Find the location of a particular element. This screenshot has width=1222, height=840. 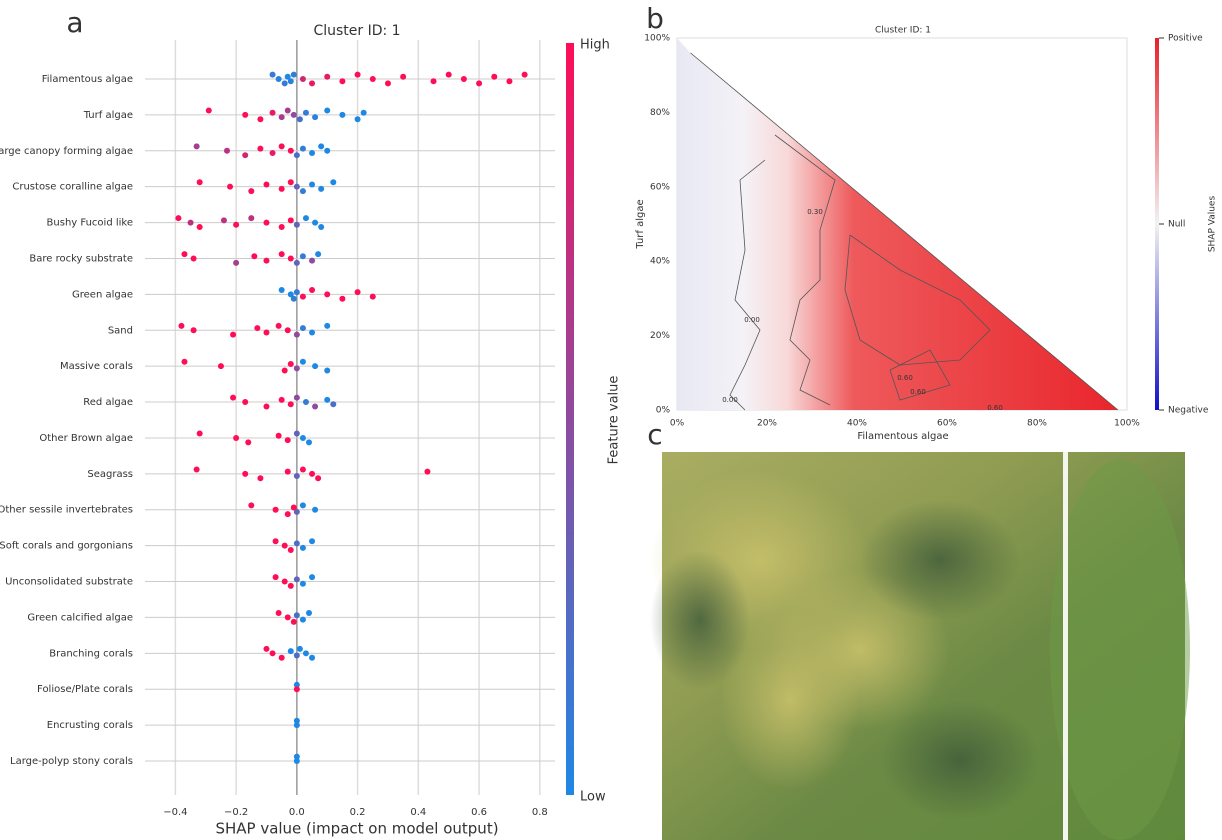

x-tick-label: 0% is located at coordinates (677, 424).